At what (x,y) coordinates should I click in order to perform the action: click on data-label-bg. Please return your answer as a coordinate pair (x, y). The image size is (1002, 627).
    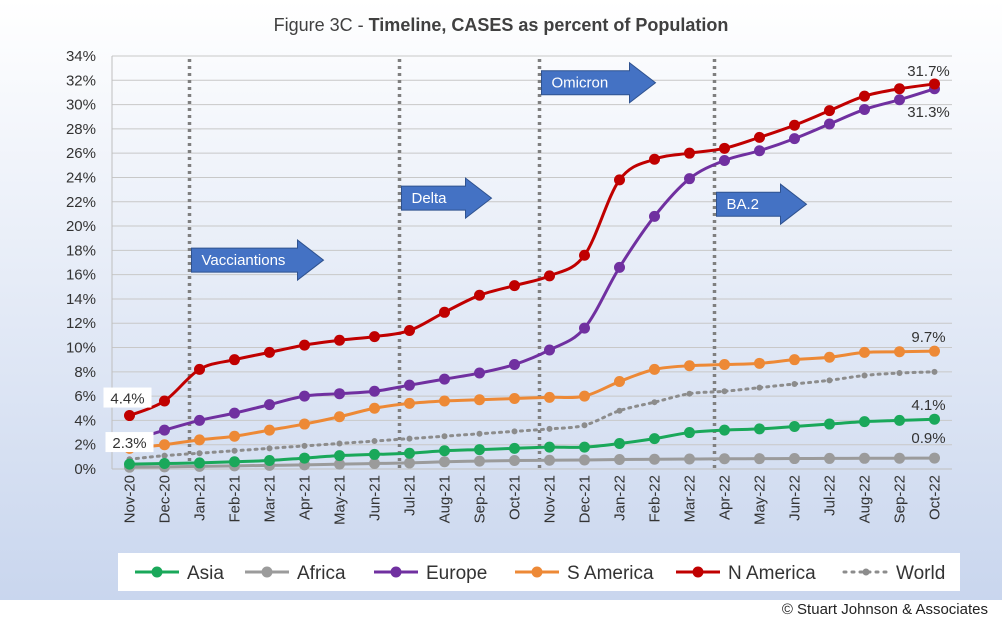
    Looking at the image, I should click on (129, 442).